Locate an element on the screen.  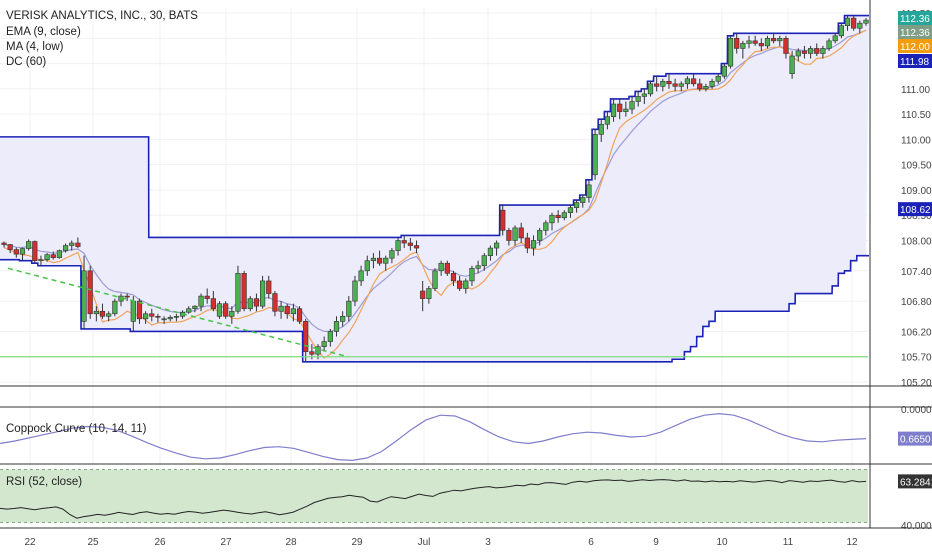
ema-study-label: EMA (9, close) is located at coordinates (43, 32).